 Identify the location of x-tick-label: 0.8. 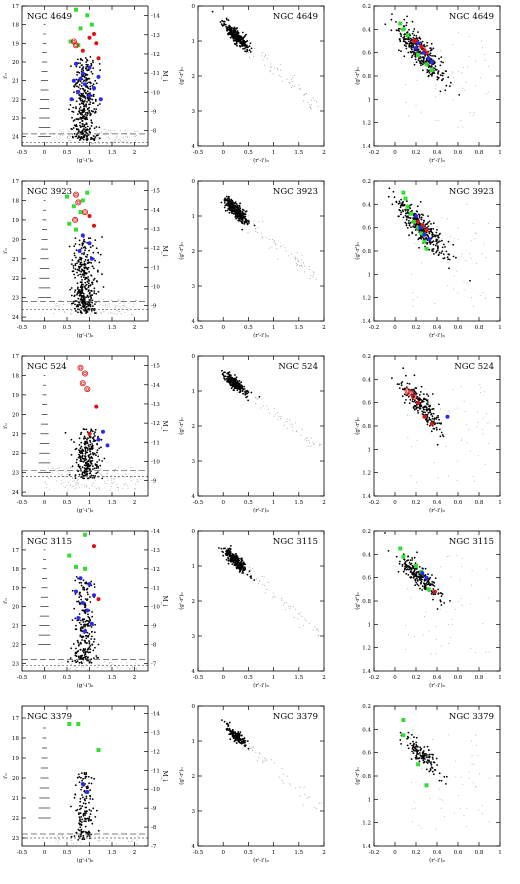
(479, 503).